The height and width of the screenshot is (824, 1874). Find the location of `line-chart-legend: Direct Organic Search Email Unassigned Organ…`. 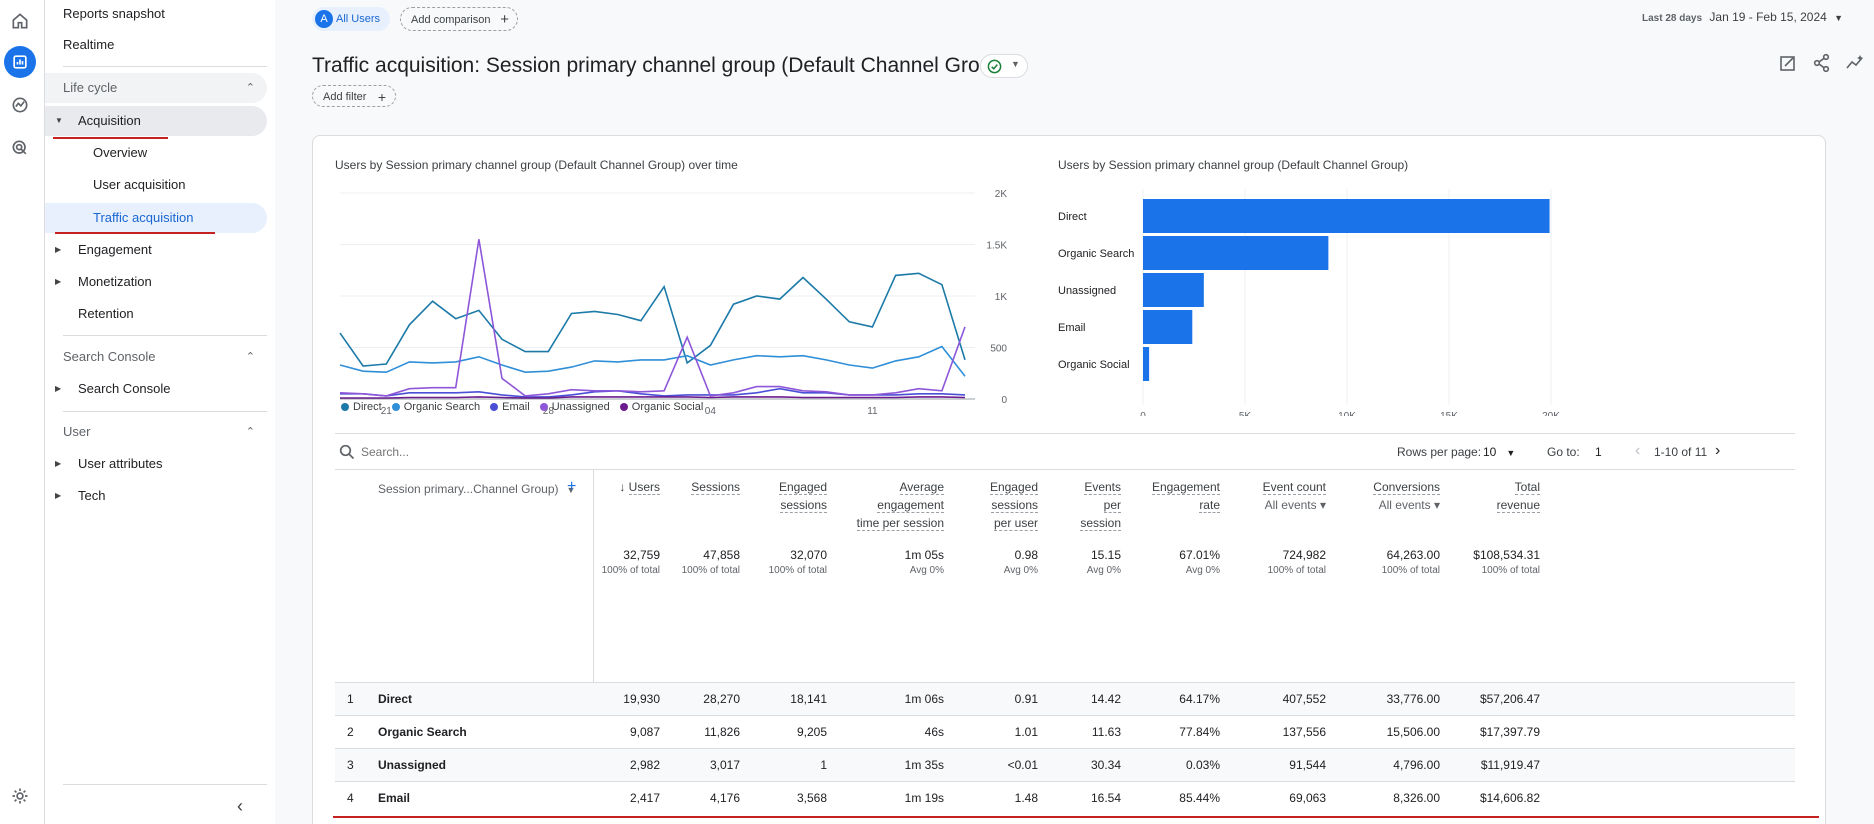

line-chart-legend: Direct Organic Search Email Unassigned Organ… is located at coordinates (522, 407).